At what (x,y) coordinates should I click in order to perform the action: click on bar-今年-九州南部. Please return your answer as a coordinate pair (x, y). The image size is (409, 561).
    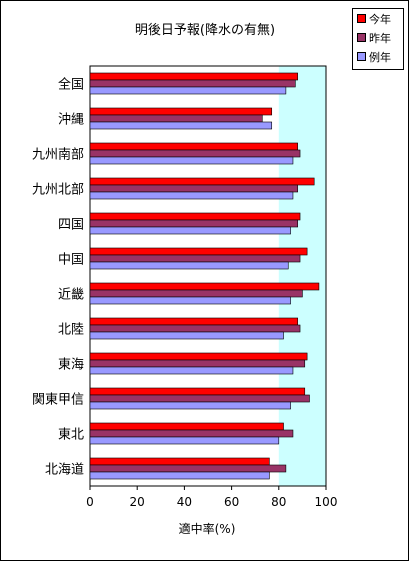
    Looking at the image, I should click on (193, 146).